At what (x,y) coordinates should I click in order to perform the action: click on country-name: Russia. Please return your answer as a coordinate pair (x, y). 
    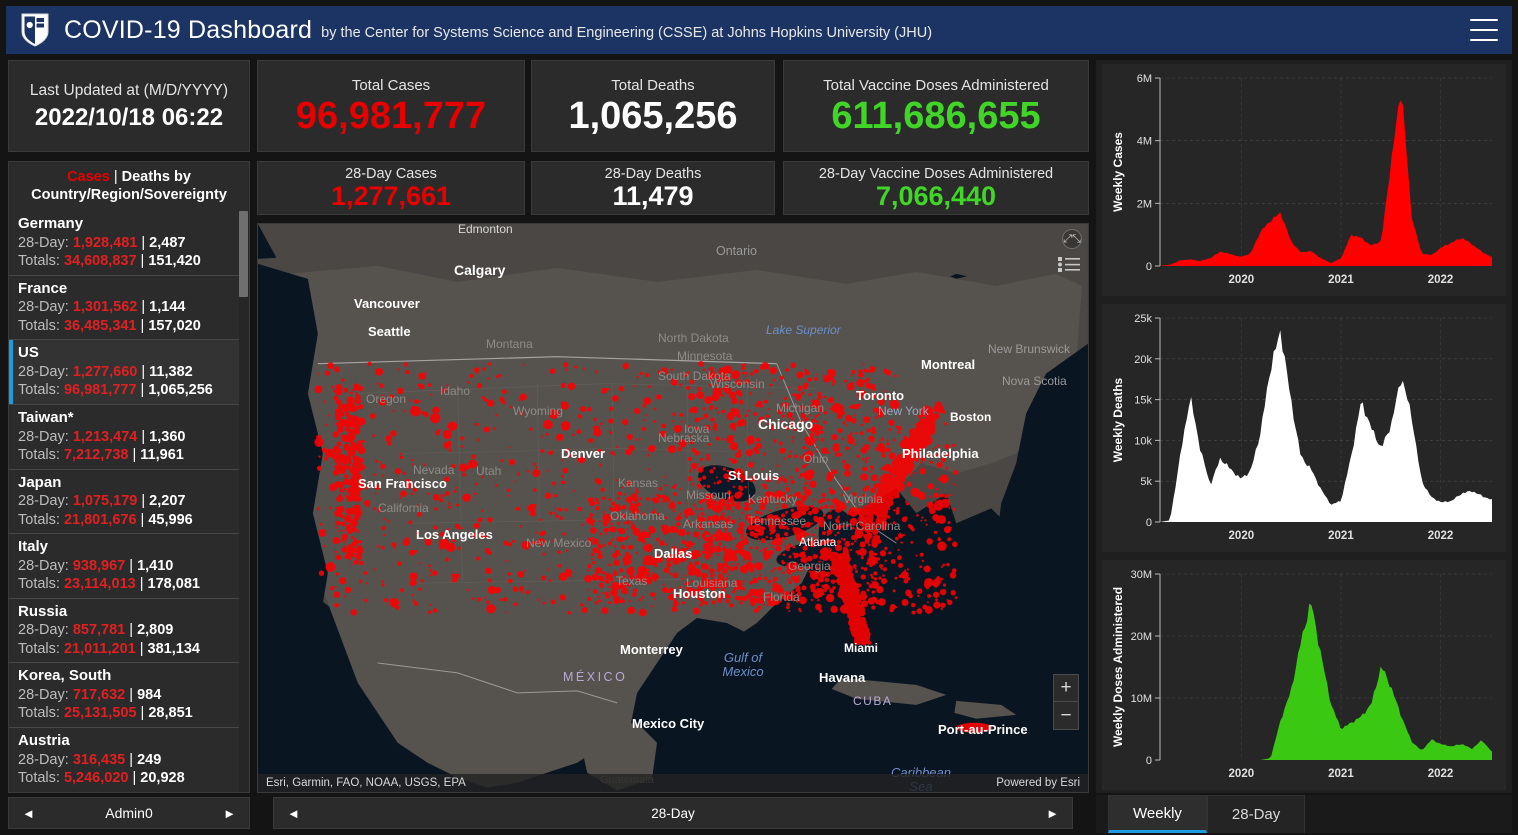
    Looking at the image, I should click on (43, 611).